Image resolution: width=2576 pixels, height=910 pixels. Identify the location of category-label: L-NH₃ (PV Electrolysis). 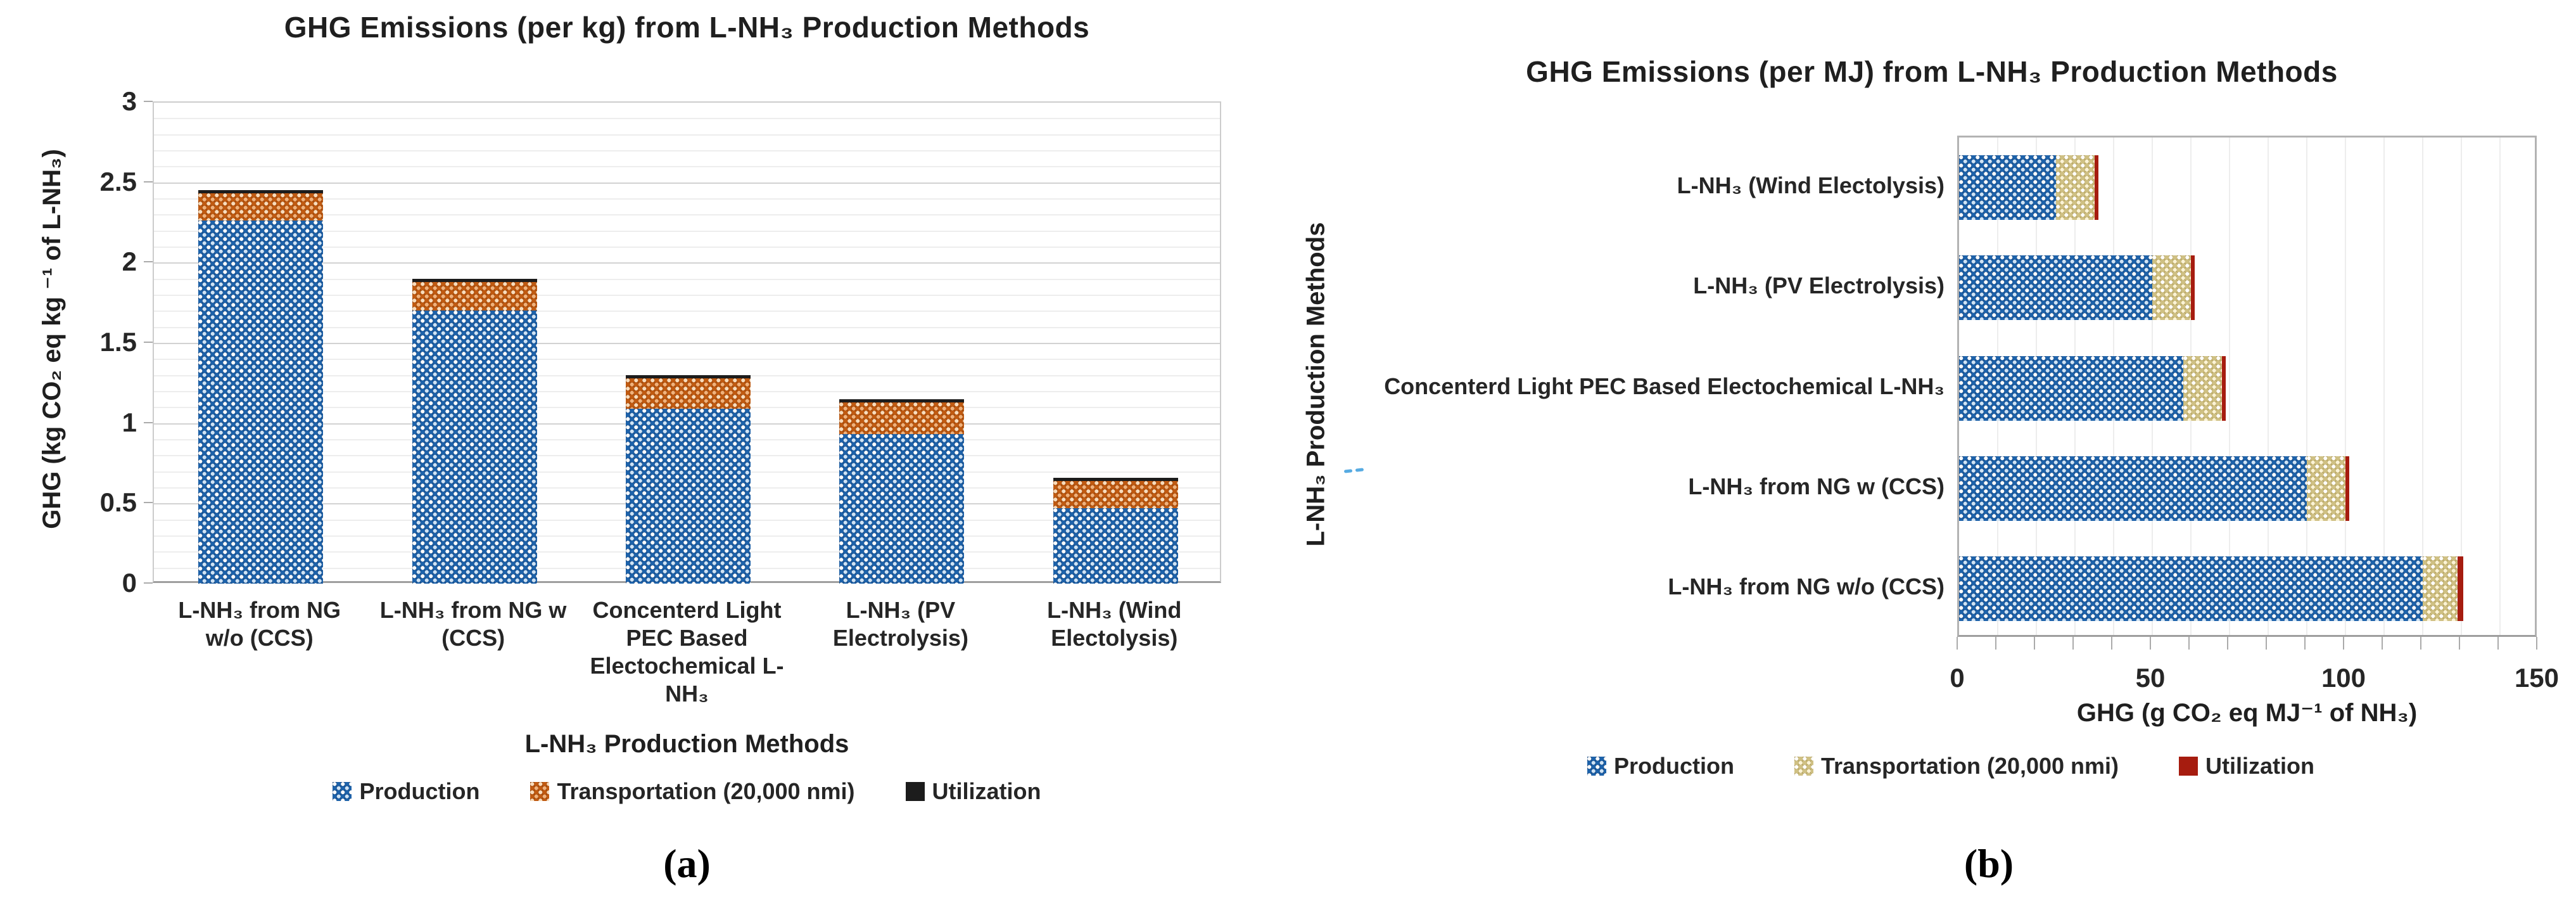
(1819, 285).